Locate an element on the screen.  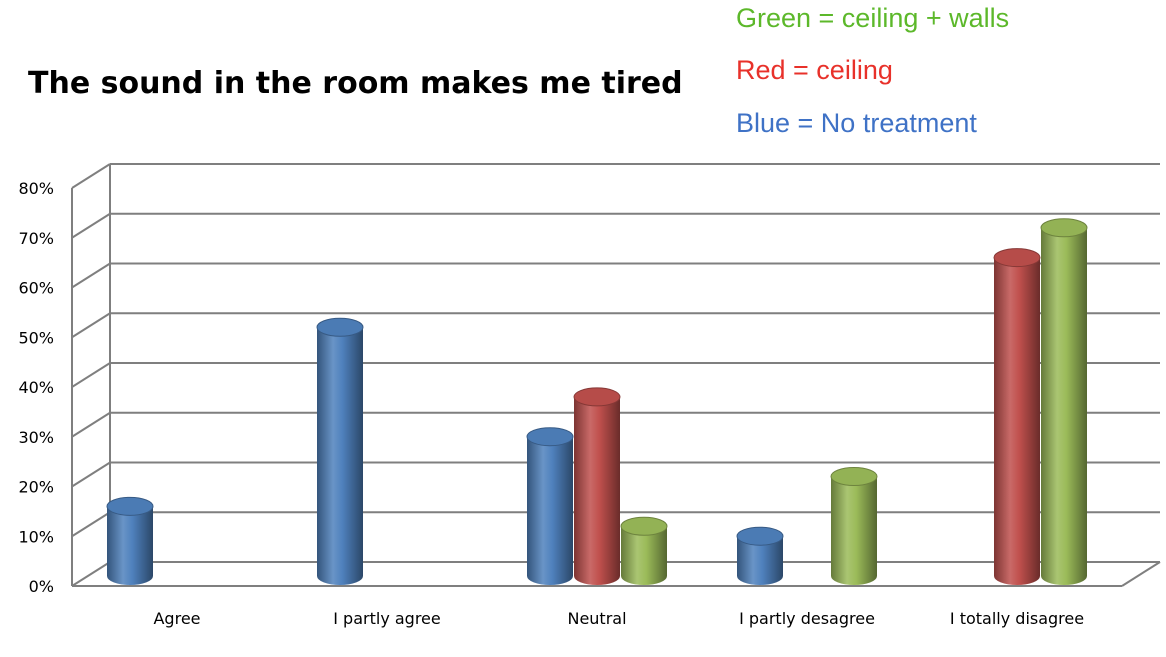
legend-blue-note: Blue = No treatment is located at coordinates (856, 123).